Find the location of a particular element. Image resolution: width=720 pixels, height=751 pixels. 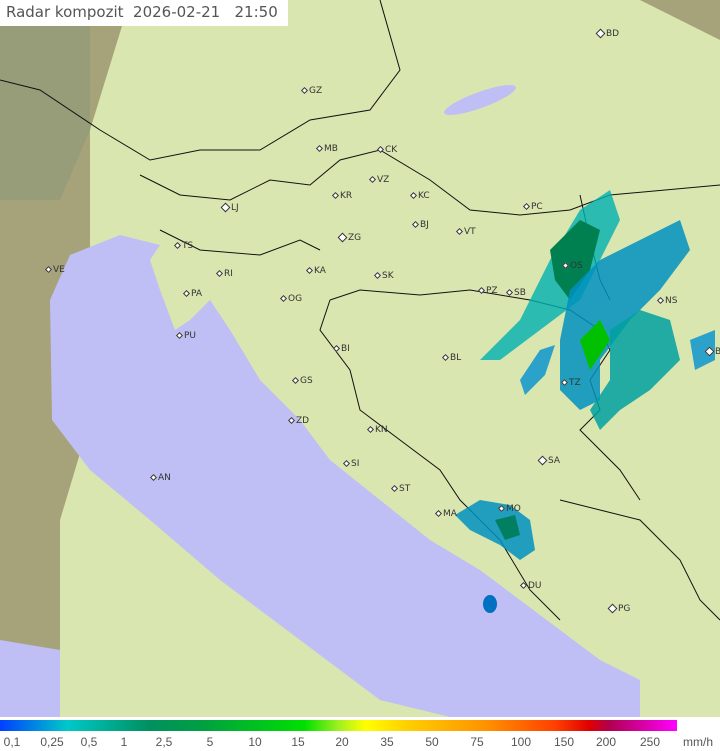

city-code: KA is located at coordinates (320, 271).